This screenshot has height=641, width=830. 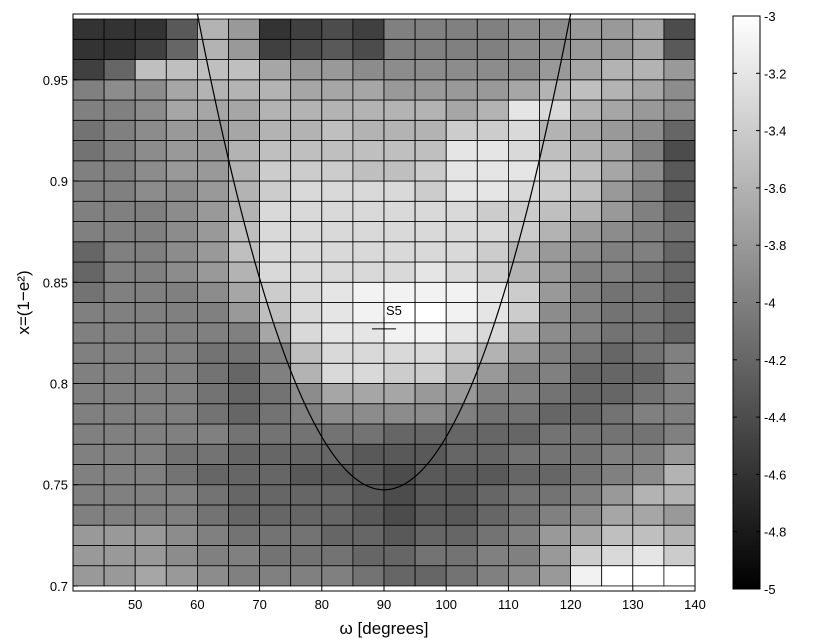 What do you see at coordinates (446, 604) in the screenshot?
I see `x-tick-label: 100` at bounding box center [446, 604].